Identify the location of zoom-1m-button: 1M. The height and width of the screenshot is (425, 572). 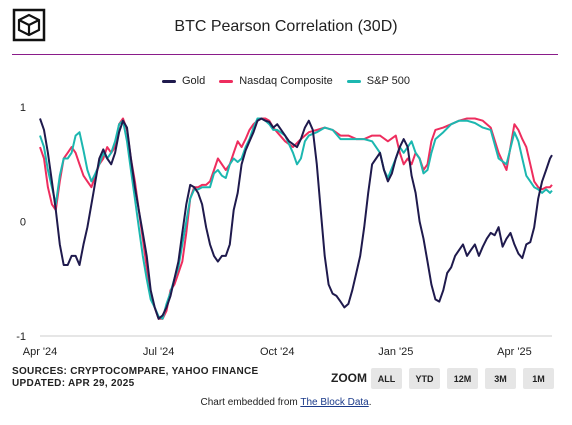
(538, 378).